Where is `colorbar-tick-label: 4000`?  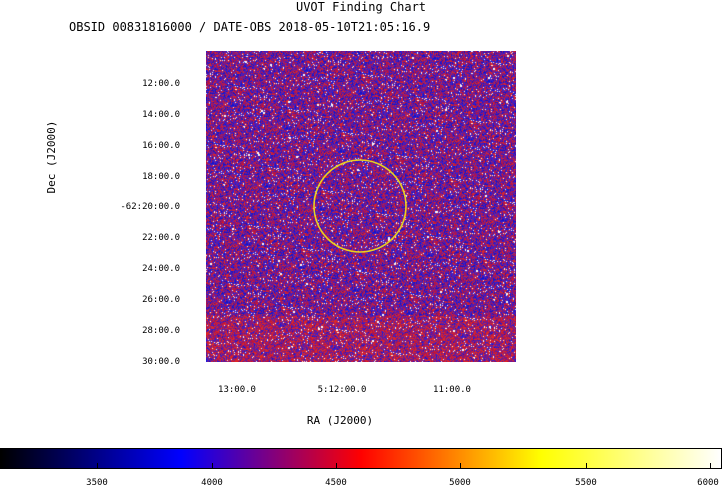
colorbar-tick-label: 4000 is located at coordinates (212, 483).